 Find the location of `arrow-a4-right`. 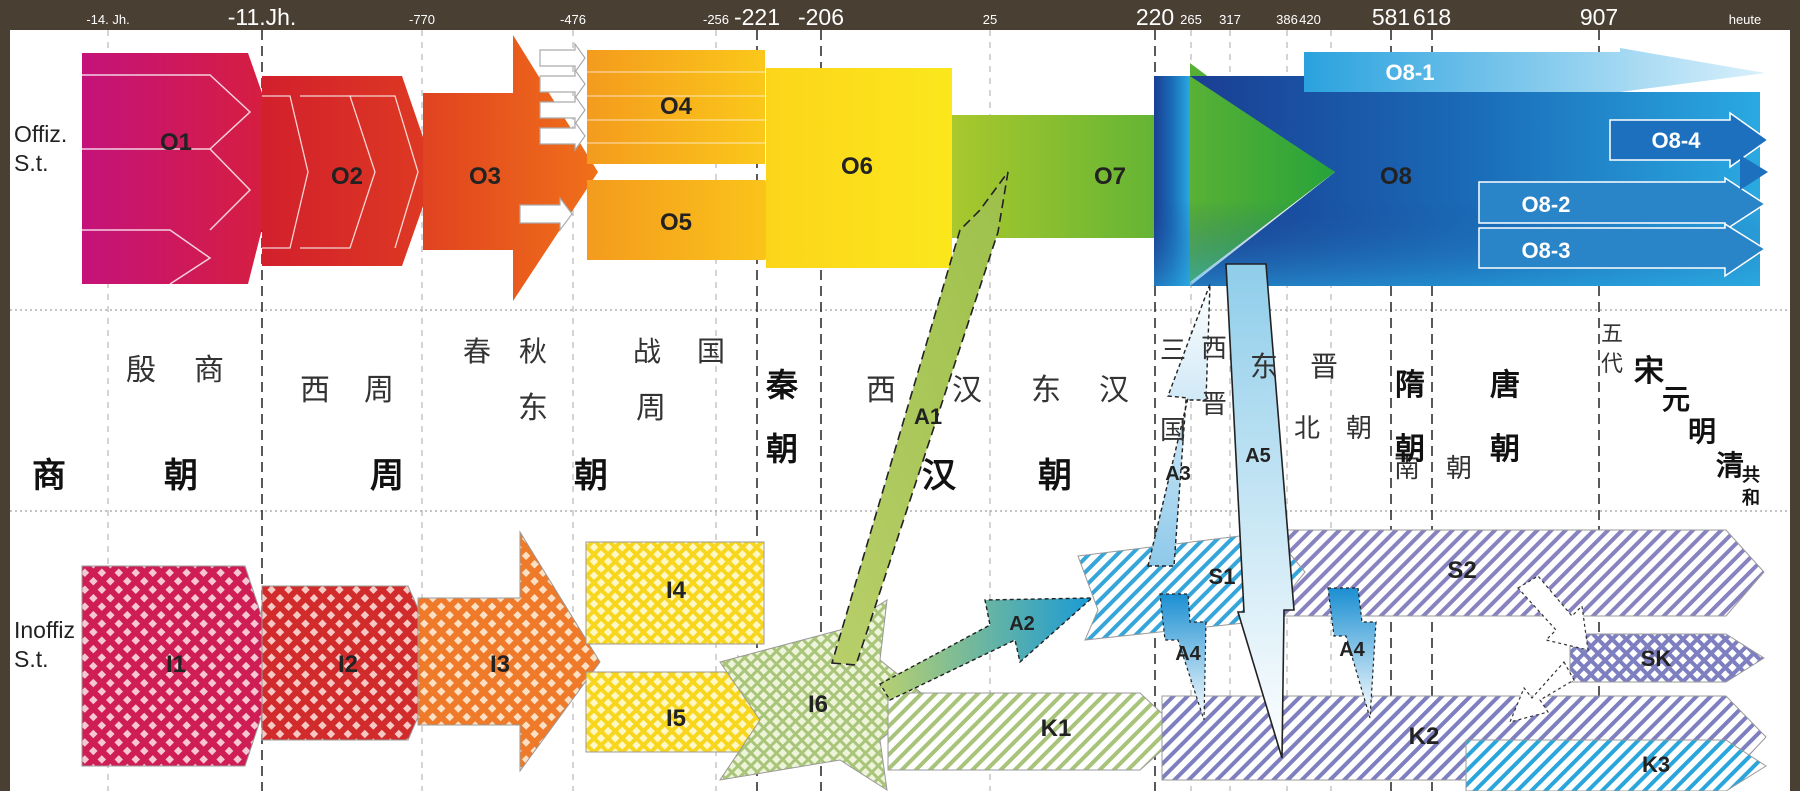

arrow-a4-right is located at coordinates (1352, 653).